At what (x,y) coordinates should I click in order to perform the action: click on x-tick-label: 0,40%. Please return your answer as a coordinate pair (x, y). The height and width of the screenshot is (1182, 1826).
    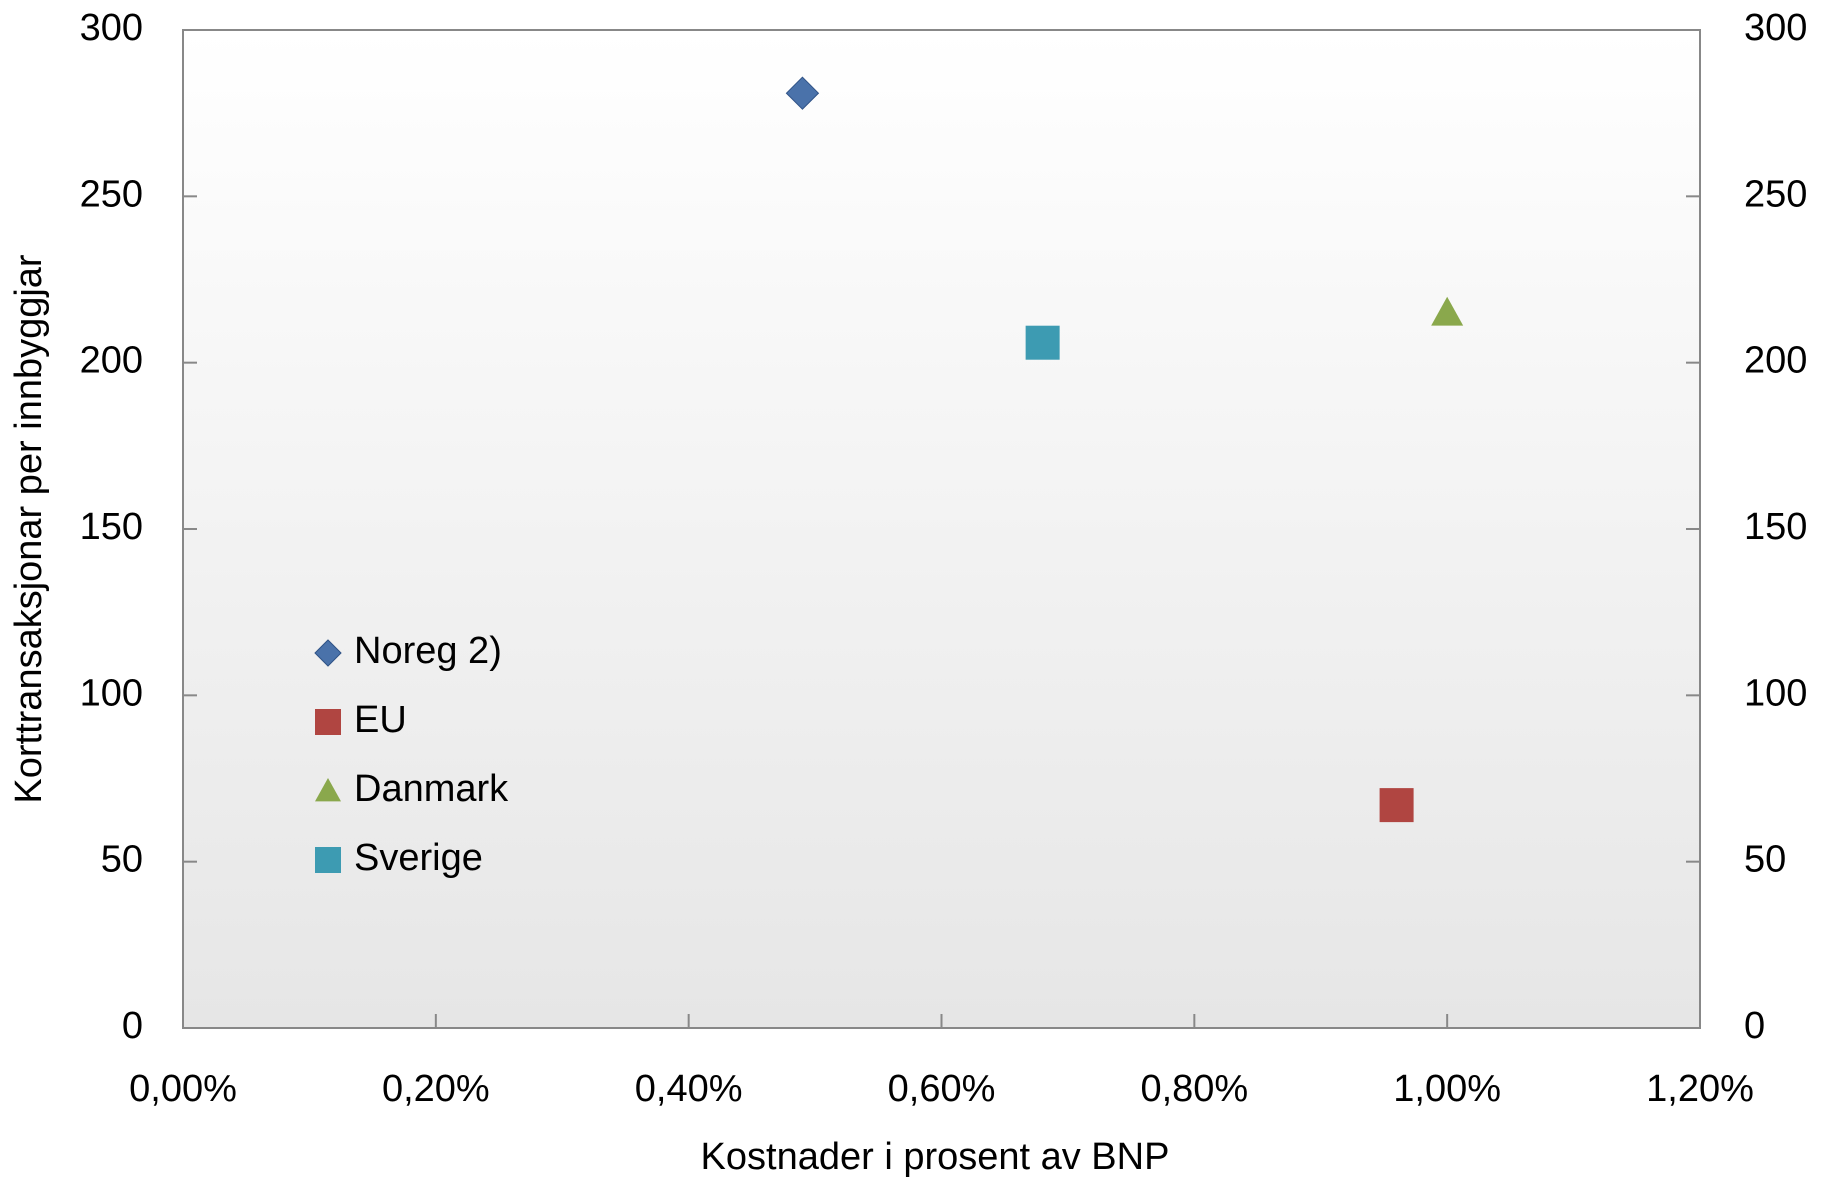
    Looking at the image, I should click on (689, 1089).